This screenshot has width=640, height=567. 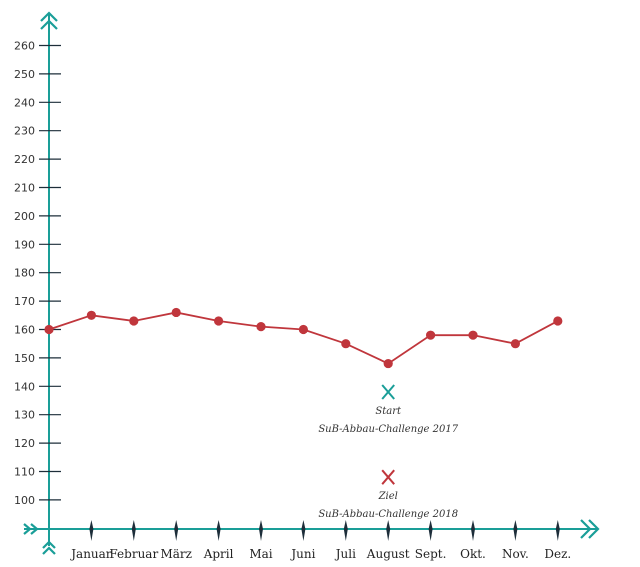 What do you see at coordinates (24, 500) in the screenshot?
I see `y-tick-label: 100` at bounding box center [24, 500].